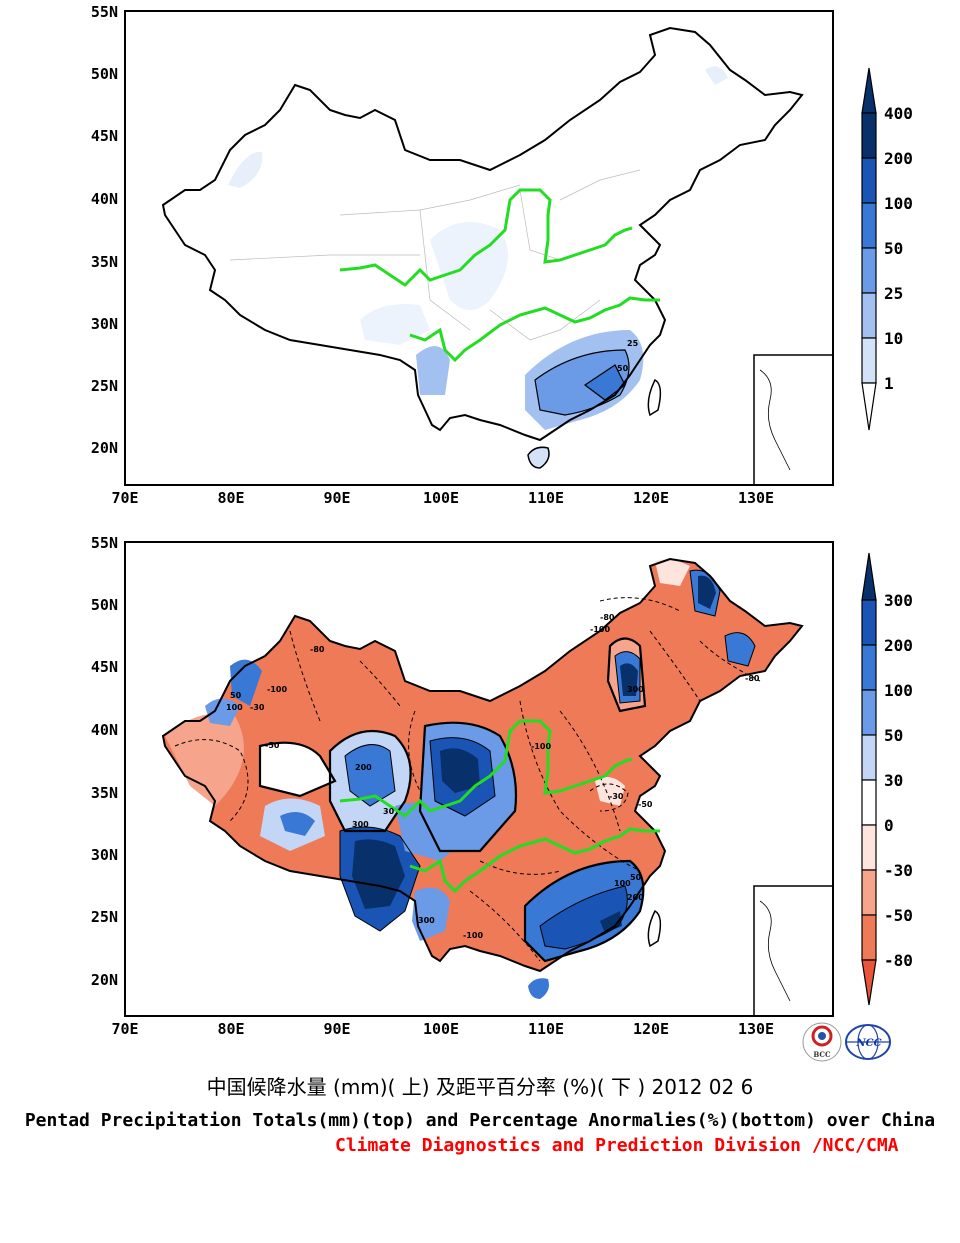 This screenshot has width=960, height=1243. I want to click on top-lat-label: 35N, so click(104, 262).